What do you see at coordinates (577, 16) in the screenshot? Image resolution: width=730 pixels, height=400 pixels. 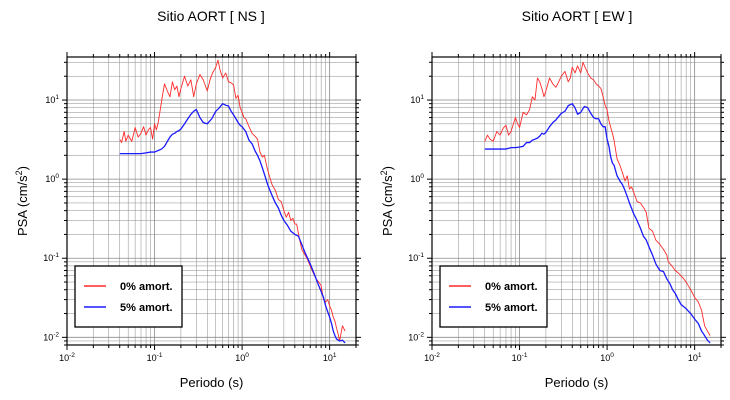 I see `chart-title: Sitio AORT [ EW ]` at bounding box center [577, 16].